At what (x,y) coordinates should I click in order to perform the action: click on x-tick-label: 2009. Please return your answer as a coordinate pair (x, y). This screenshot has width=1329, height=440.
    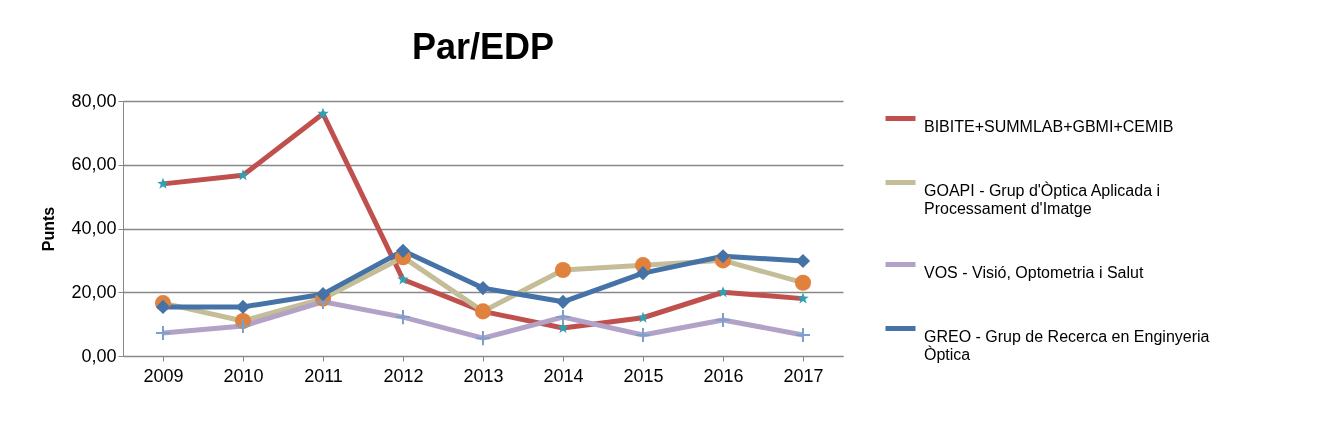
    Looking at the image, I should click on (163, 375).